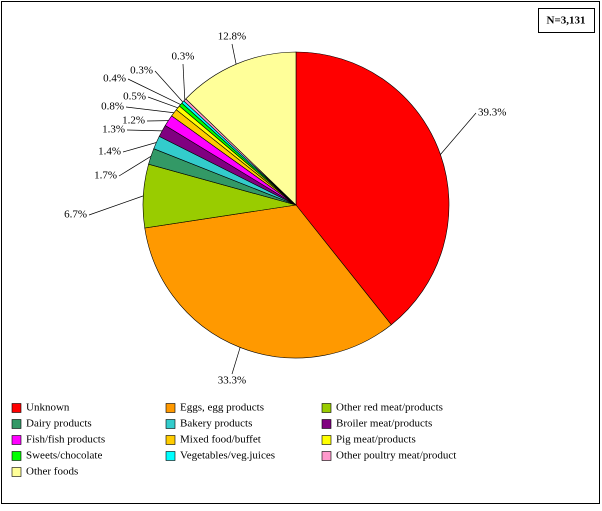 This screenshot has height=511, width=602. I want to click on data-label: 1.7%, so click(105, 176).